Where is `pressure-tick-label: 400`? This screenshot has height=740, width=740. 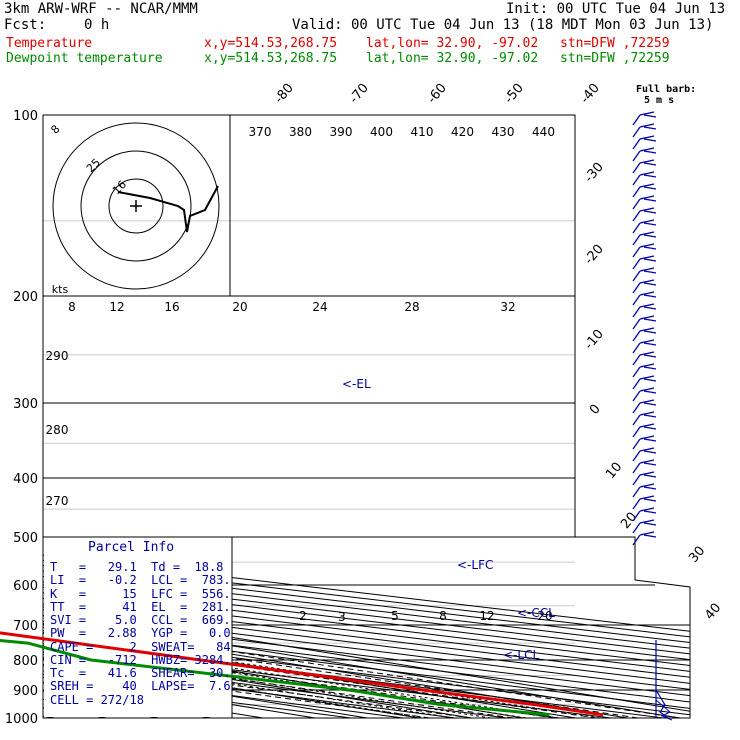
pressure-tick-label: 400 is located at coordinates (25, 479).